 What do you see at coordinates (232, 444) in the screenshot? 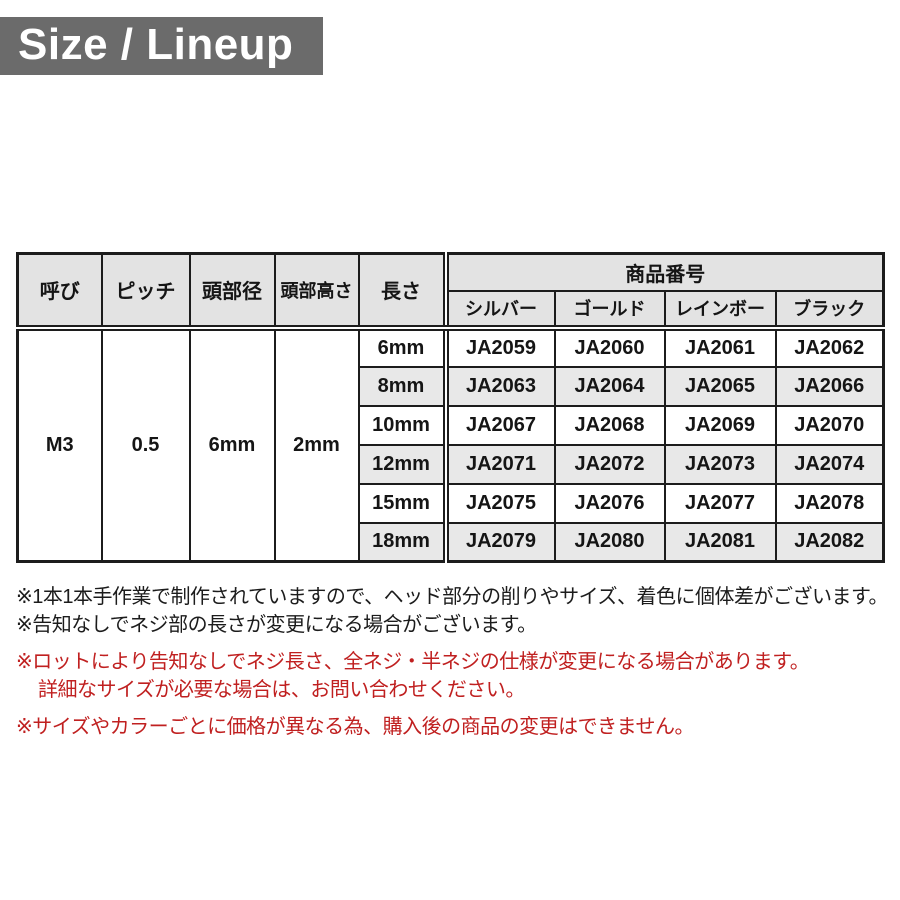
I see `cell-head-diameter: 6mm` at bounding box center [232, 444].